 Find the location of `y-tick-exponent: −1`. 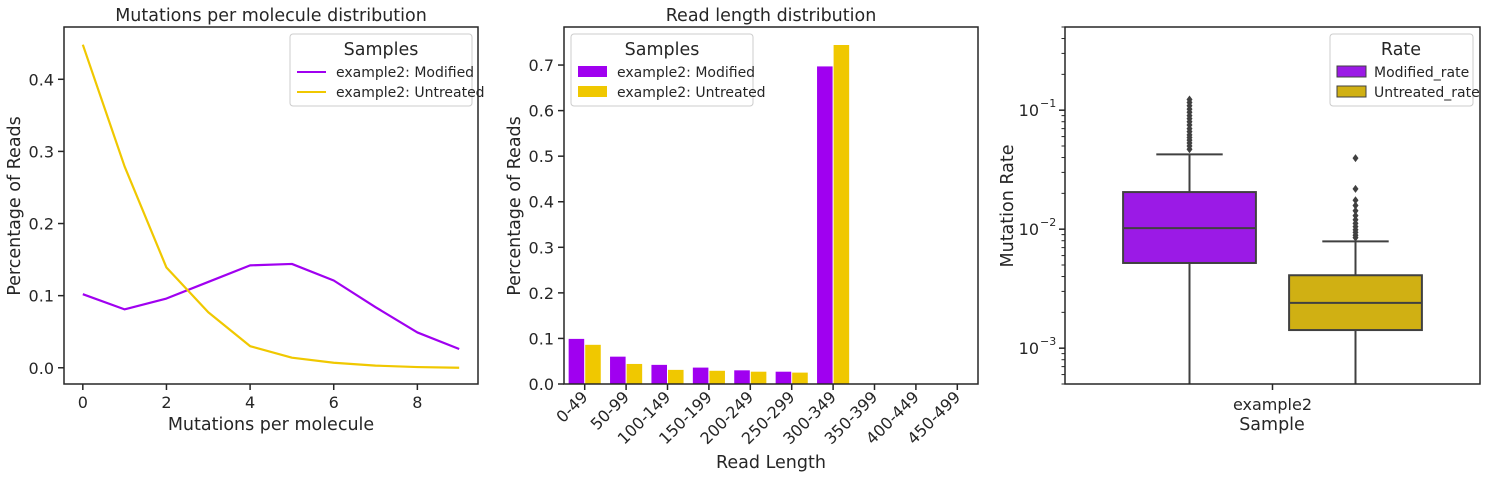

y-tick-exponent: −1 is located at coordinates (1048, 103).